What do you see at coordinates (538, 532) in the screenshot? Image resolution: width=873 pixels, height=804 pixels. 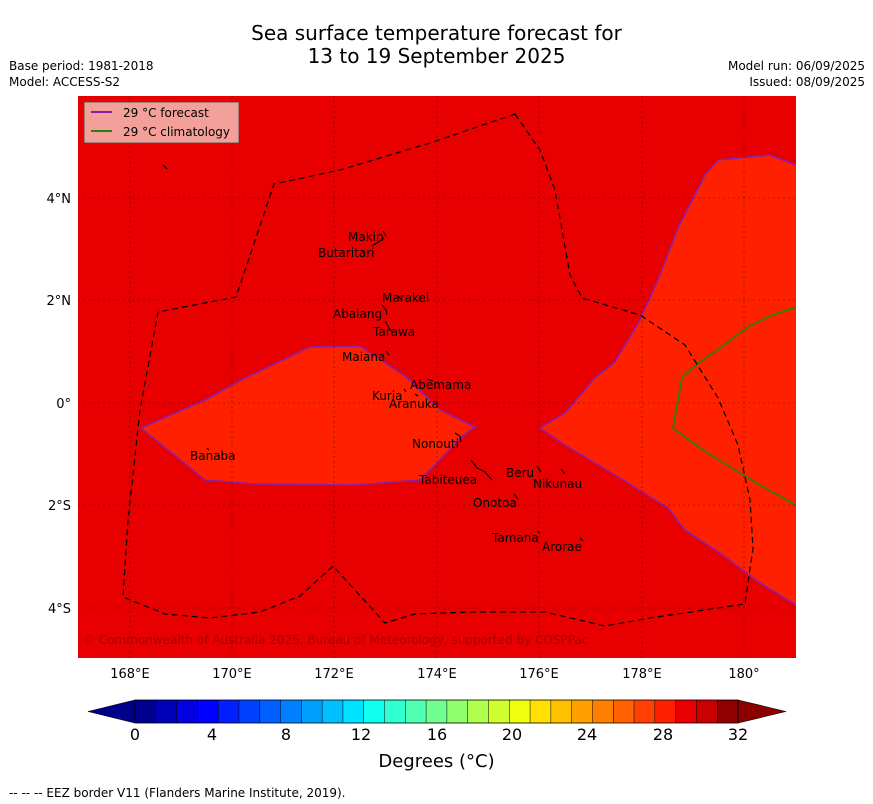 I see `island-tamana-shape` at bounding box center [538, 532].